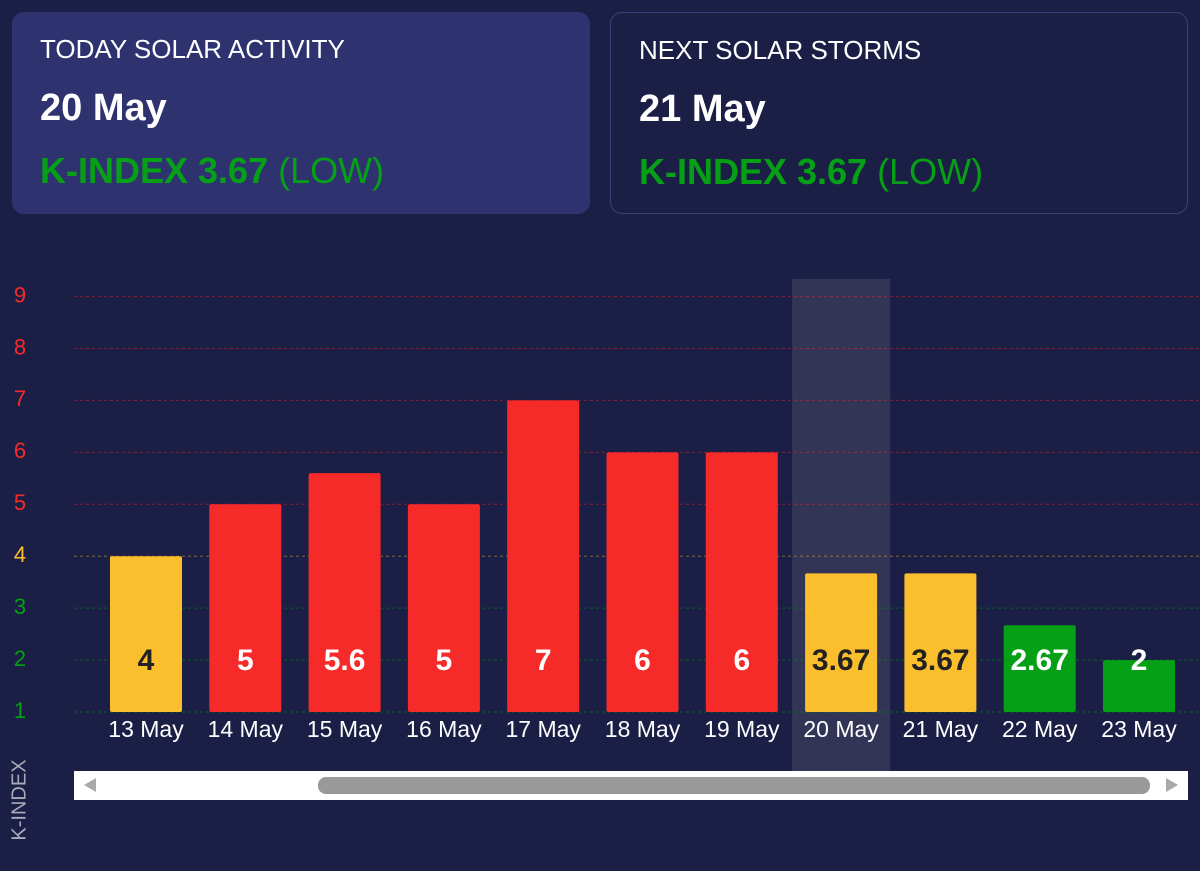  Describe the element at coordinates (20, 346) in the screenshot. I see `y-tick-label: 8` at that location.